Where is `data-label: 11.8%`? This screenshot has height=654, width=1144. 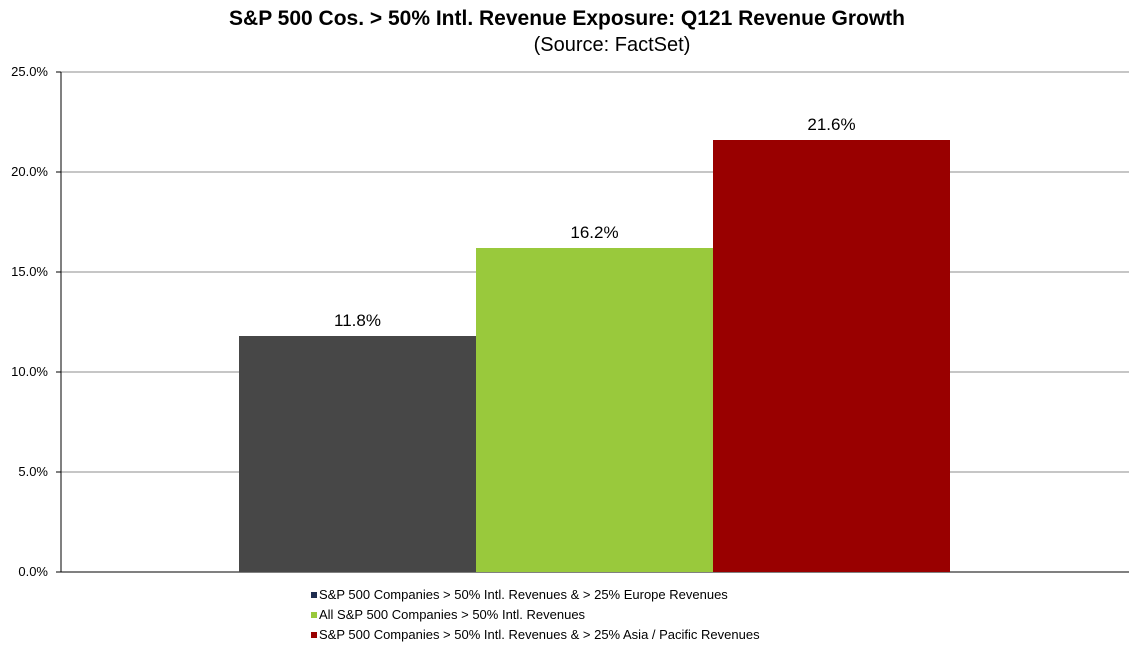
data-label: 11.8% is located at coordinates (357, 320).